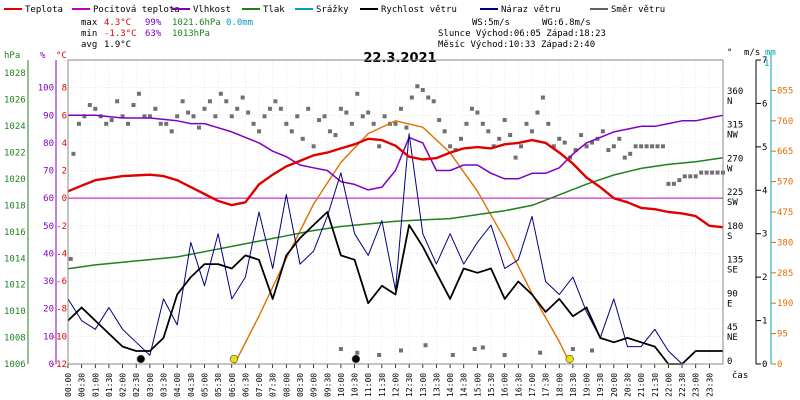  I want to click on stats-max-hum: 99%, so click(153, 23).